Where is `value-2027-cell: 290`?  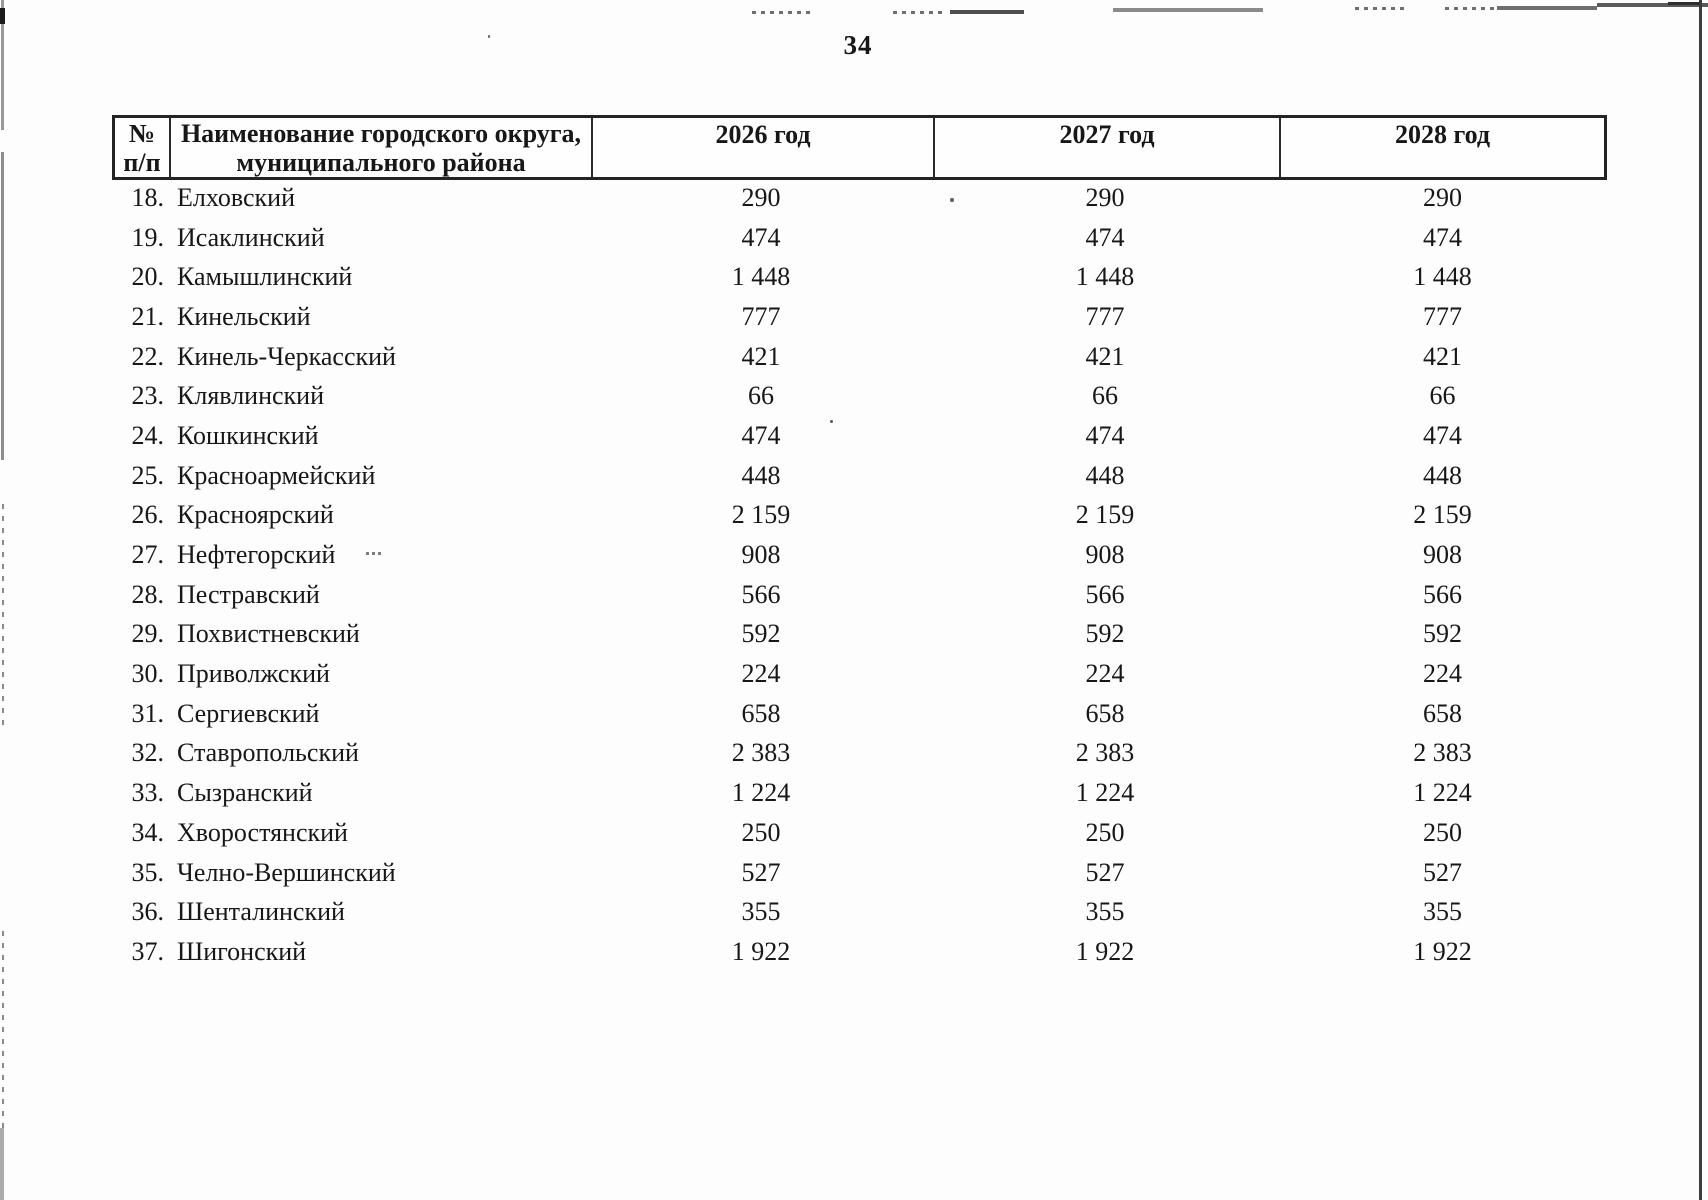
value-2027-cell: 290 is located at coordinates (1105, 197).